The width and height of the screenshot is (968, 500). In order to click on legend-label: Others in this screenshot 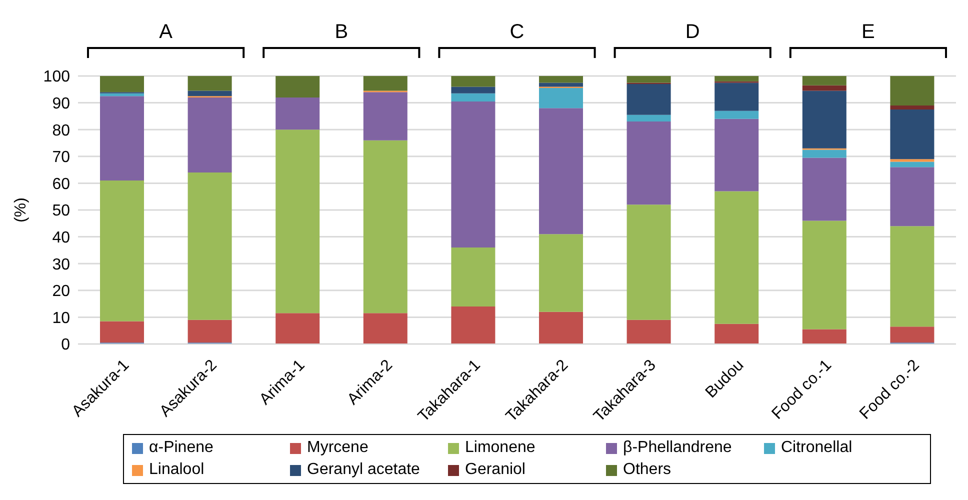, I will do `click(647, 470)`.